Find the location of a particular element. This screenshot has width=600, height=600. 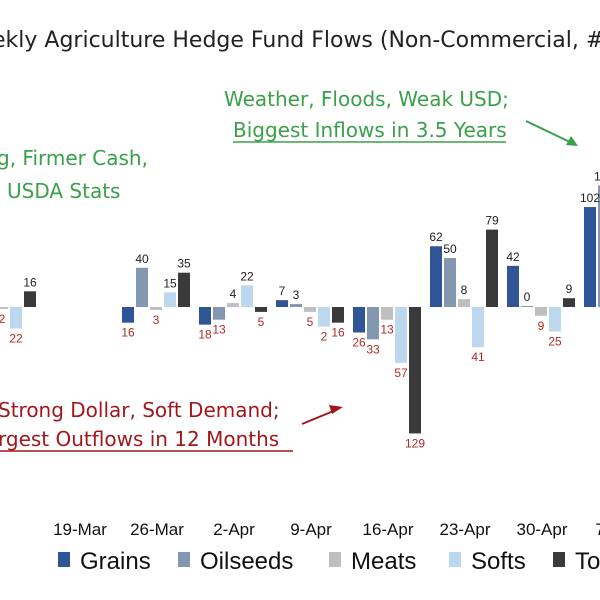

x-tick-label-8: 7-May is located at coordinates (597, 529).